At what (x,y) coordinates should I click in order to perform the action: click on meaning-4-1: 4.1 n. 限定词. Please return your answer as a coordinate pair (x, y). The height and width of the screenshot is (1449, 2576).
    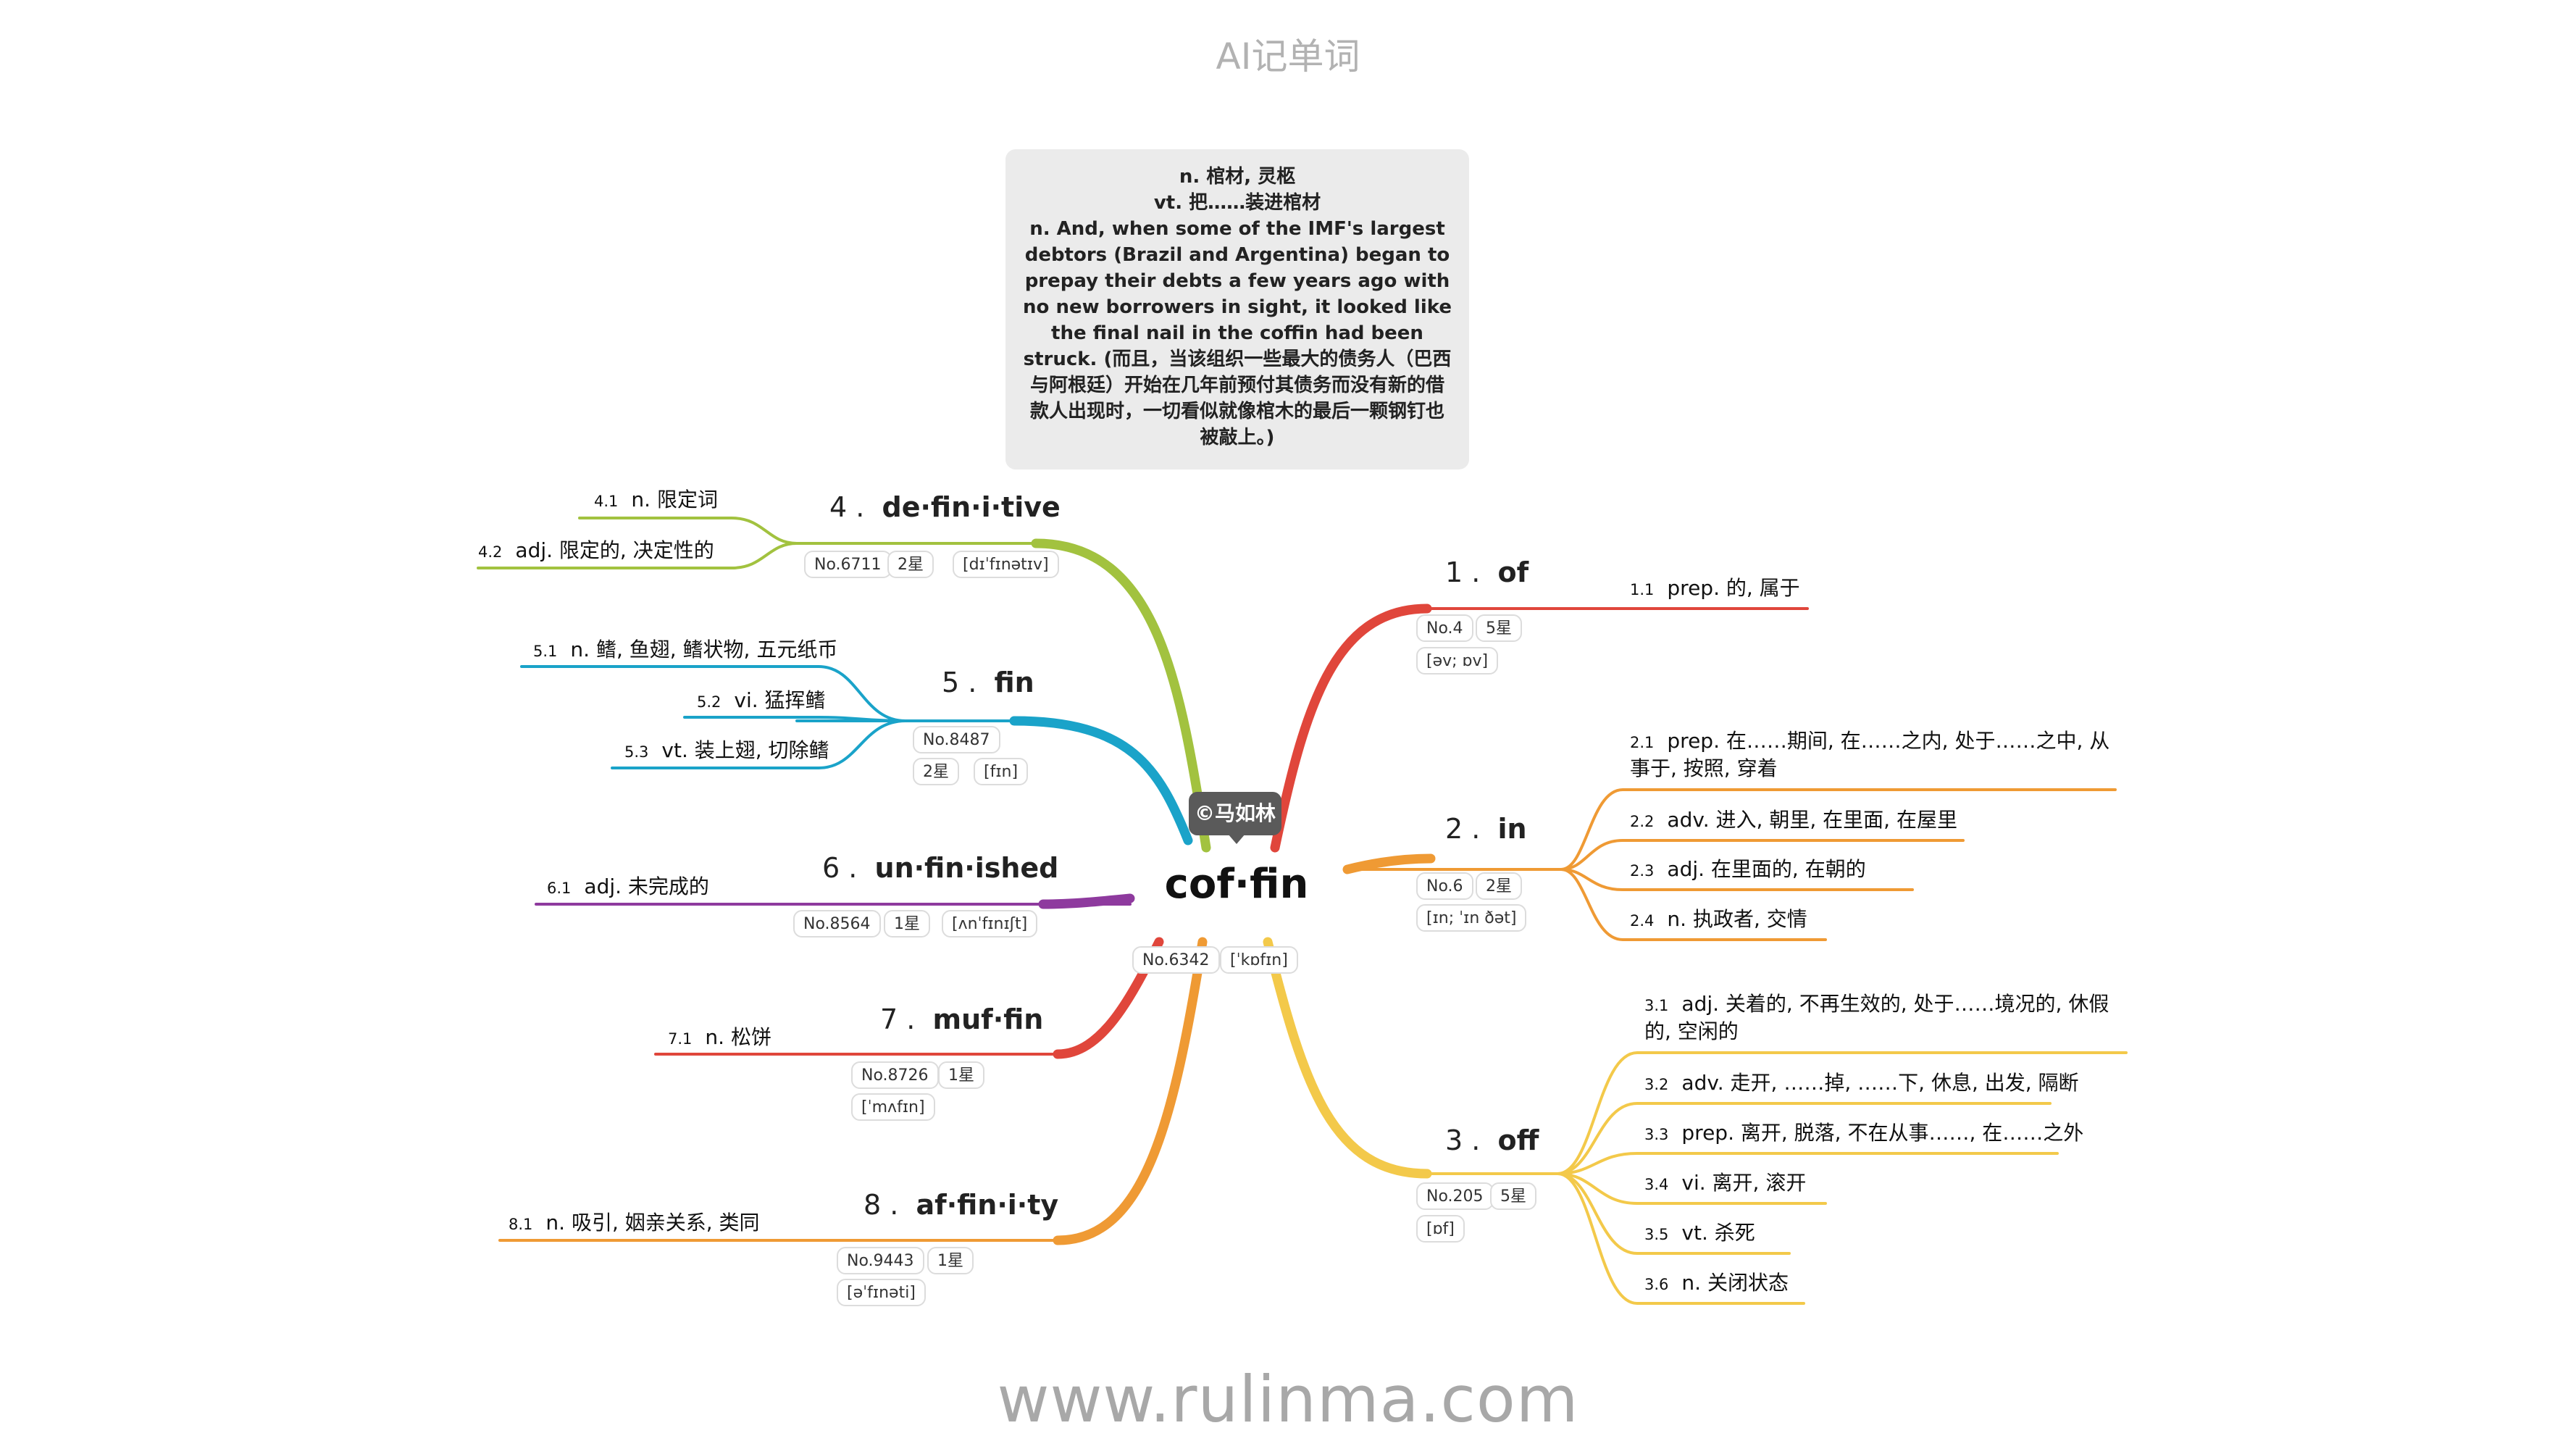
    Looking at the image, I should click on (656, 500).